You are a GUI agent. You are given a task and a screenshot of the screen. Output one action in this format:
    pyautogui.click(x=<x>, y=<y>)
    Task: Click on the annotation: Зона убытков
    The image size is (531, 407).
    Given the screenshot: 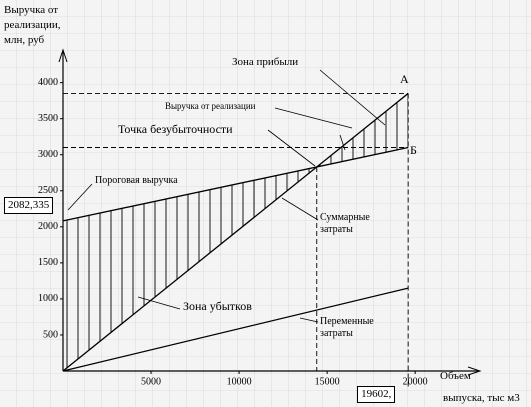 What is the action you would take?
    pyautogui.click(x=217, y=306)
    